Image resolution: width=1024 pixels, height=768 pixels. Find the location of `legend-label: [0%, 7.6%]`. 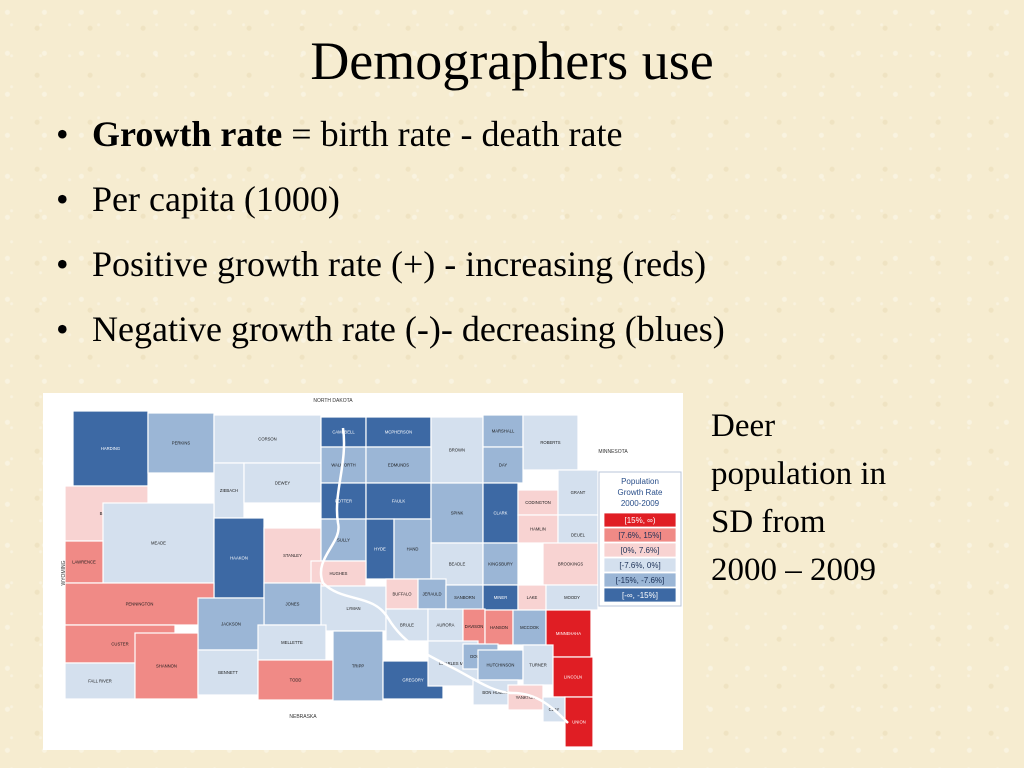

legend-label: [0%, 7.6%] is located at coordinates (640, 550).